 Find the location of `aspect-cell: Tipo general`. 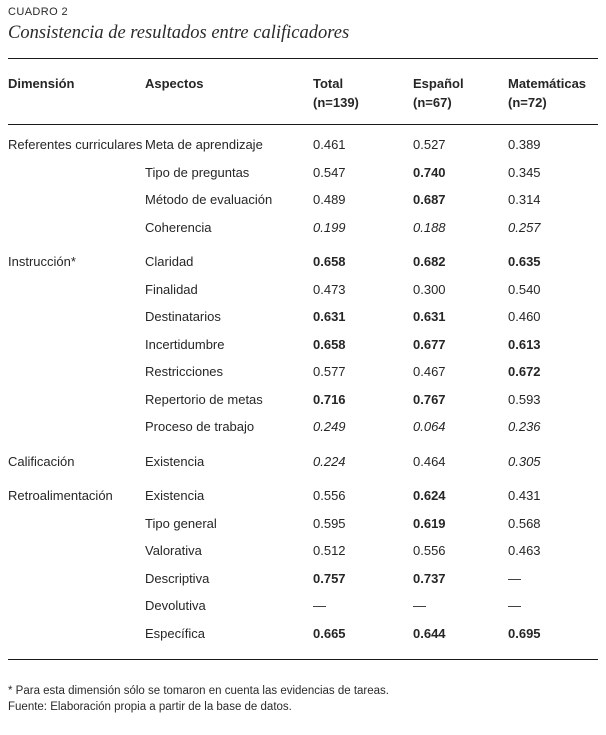

aspect-cell: Tipo general is located at coordinates (181, 523).